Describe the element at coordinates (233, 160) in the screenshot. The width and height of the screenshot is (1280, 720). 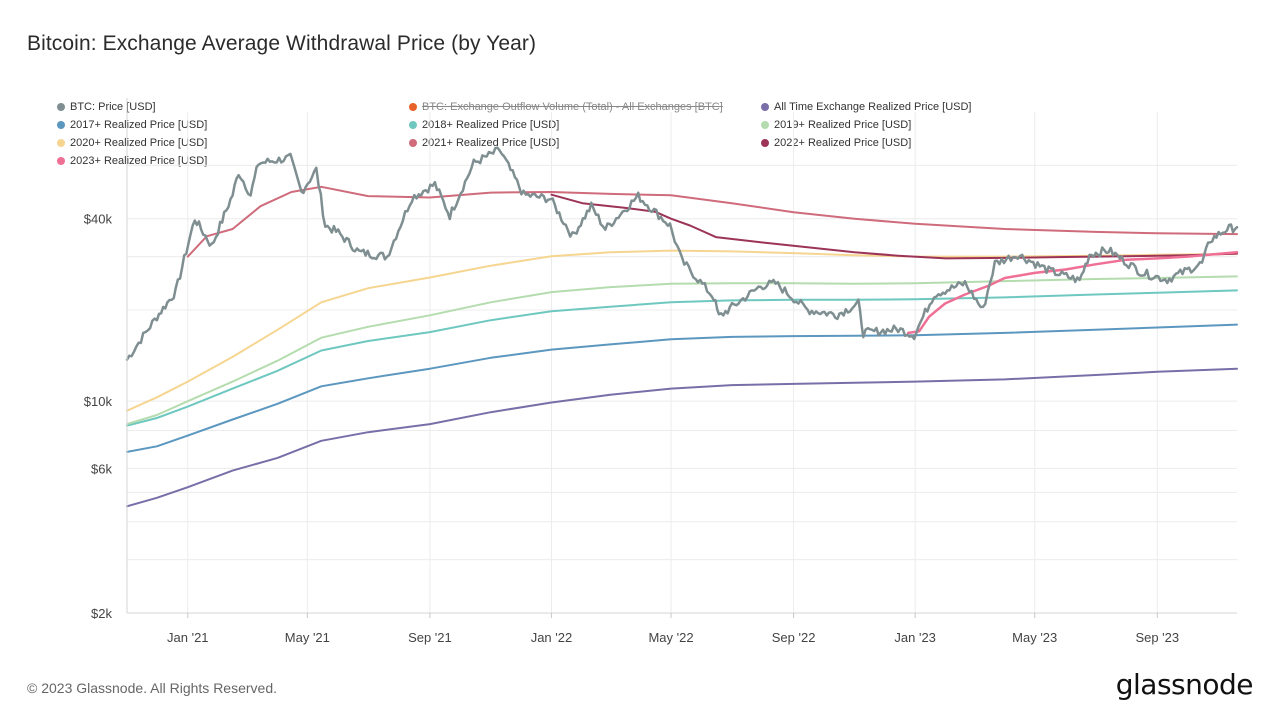
I see `legend-item: 2023+ Realized Price [USD]` at that location.